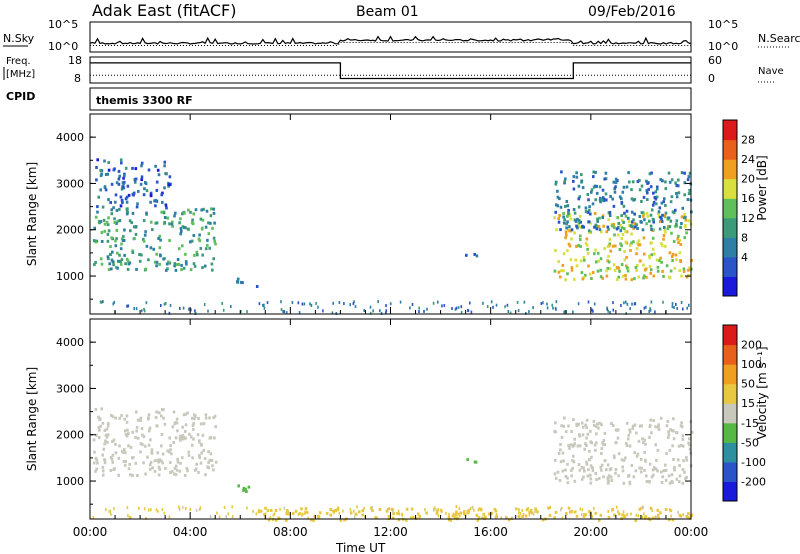  What do you see at coordinates (723, 46) in the screenshot?
I see `n-search-tick-bottom: 10^0` at bounding box center [723, 46].